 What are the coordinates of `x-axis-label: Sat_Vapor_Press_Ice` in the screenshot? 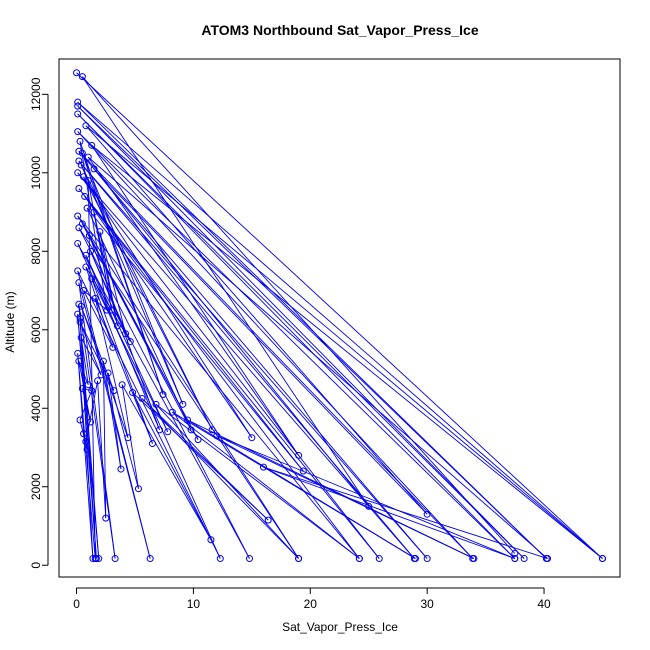 It's located at (340, 627).